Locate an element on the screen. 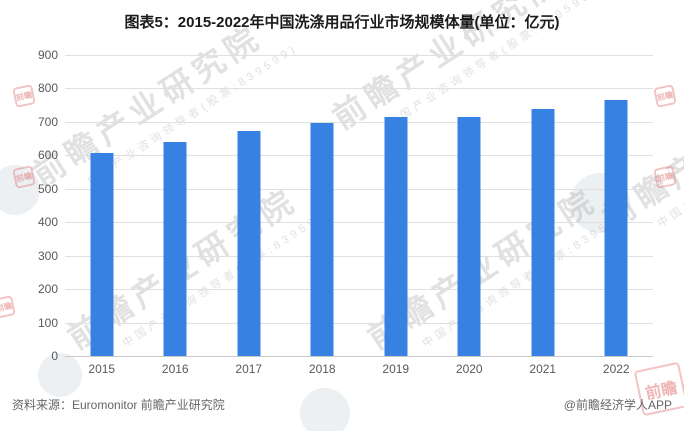 This screenshot has width=684, height=431. y-tick-label-700: 700 is located at coordinates (47, 121).